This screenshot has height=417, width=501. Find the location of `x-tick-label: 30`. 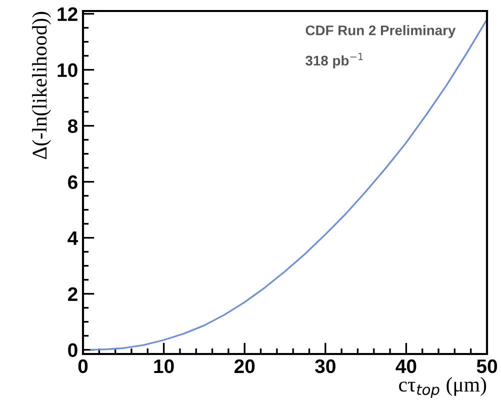

x-tick-label: 30 is located at coordinates (325, 366).